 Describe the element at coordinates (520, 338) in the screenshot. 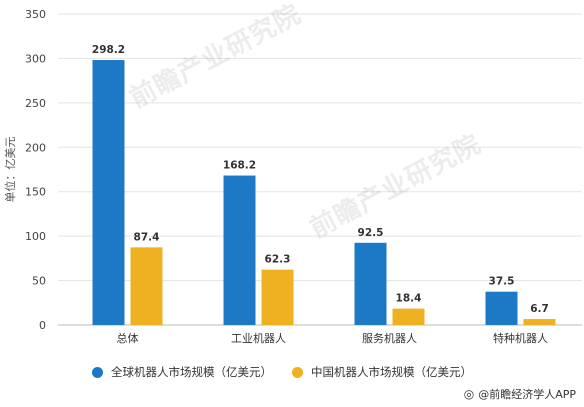

I see `x-category-label: 特种机器人` at that location.